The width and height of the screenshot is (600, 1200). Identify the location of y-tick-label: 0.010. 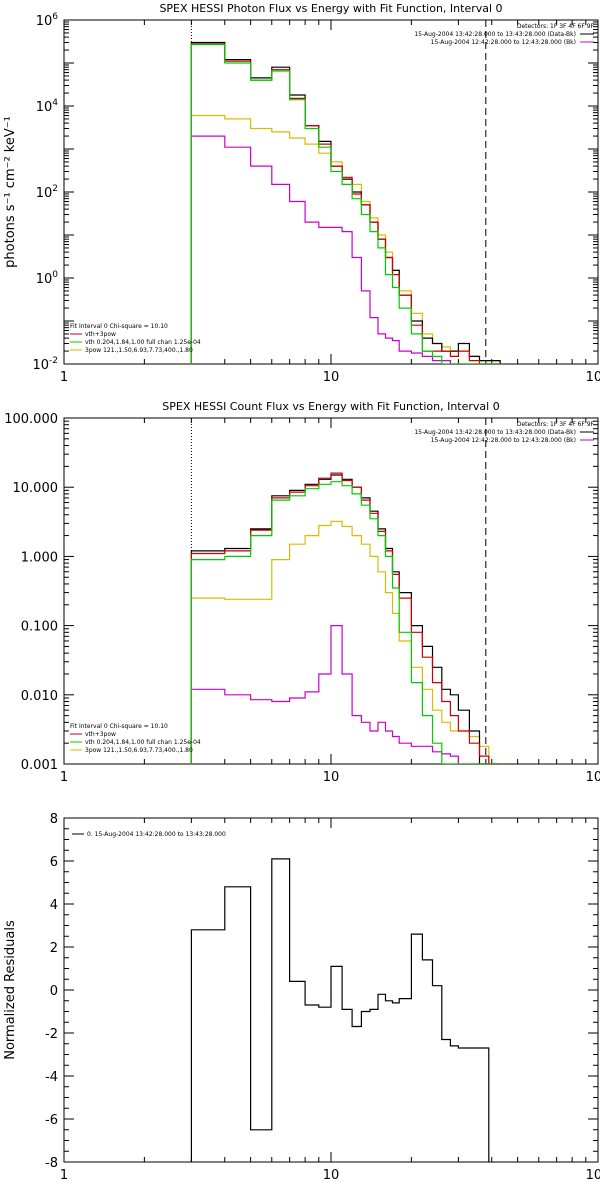
(39, 696).